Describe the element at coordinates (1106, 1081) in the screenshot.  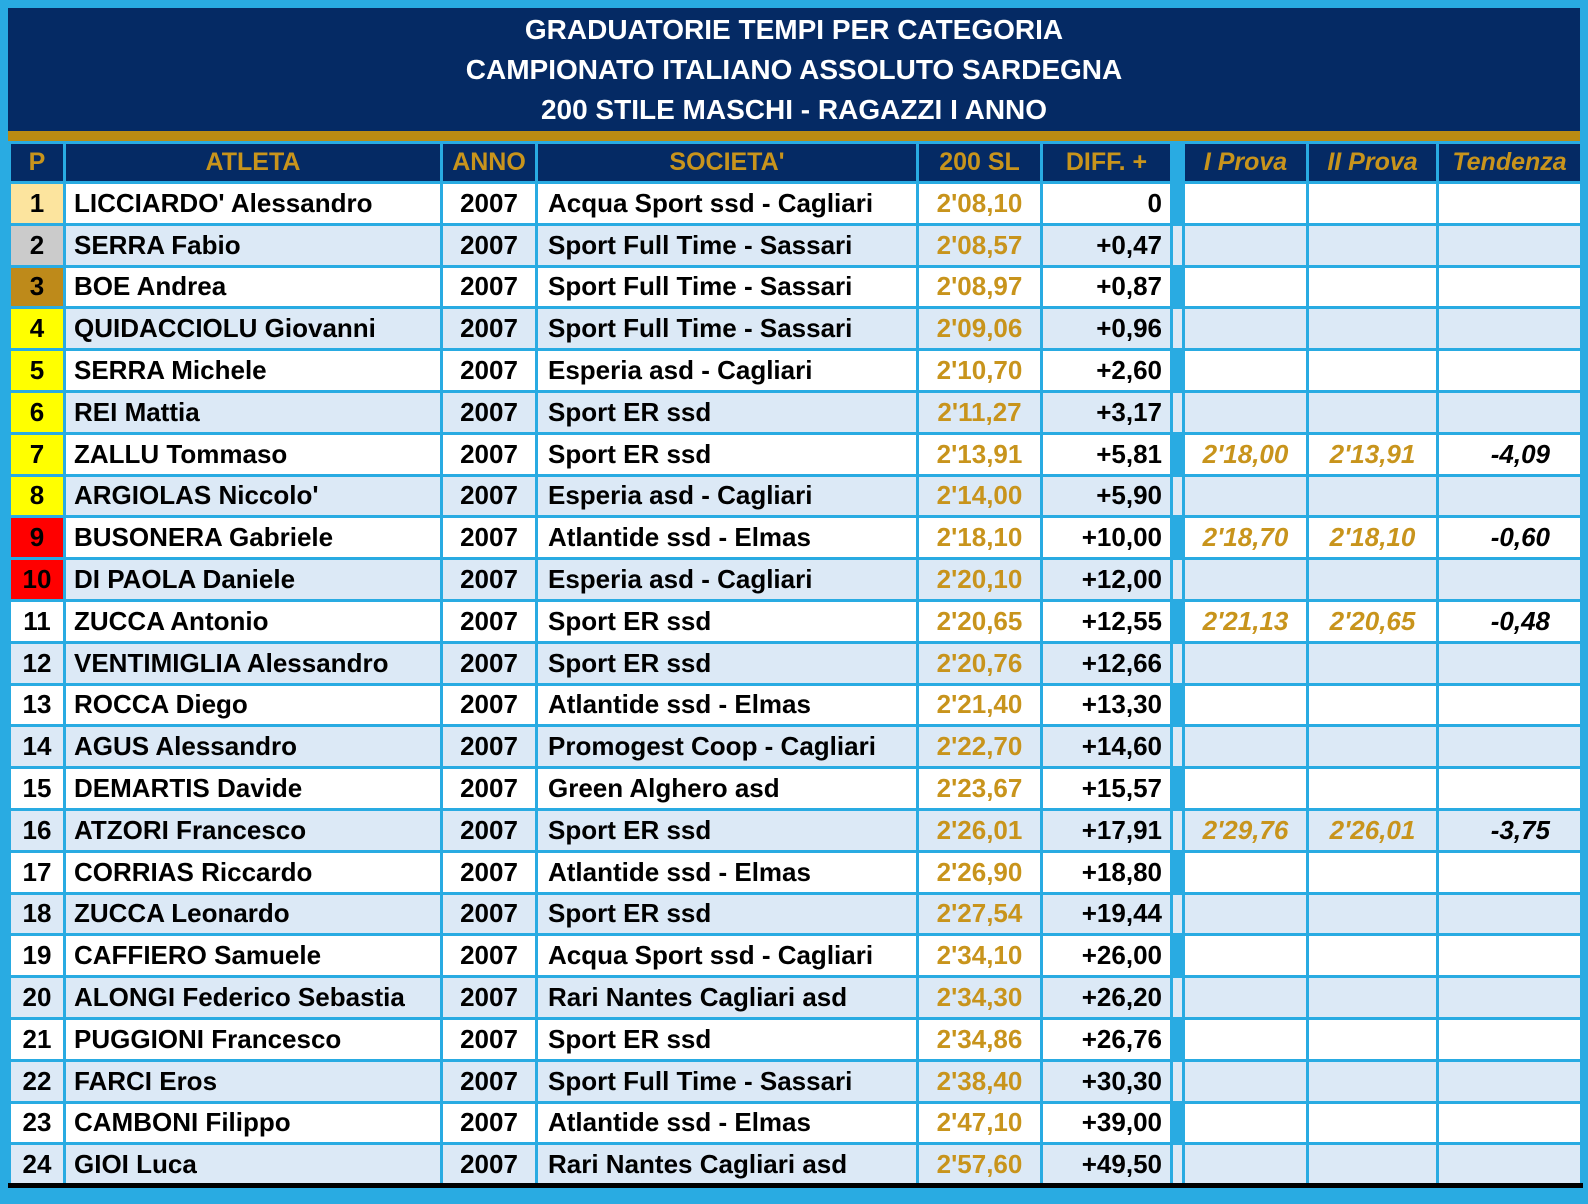
I see `gap-cell: +30,30` at that location.